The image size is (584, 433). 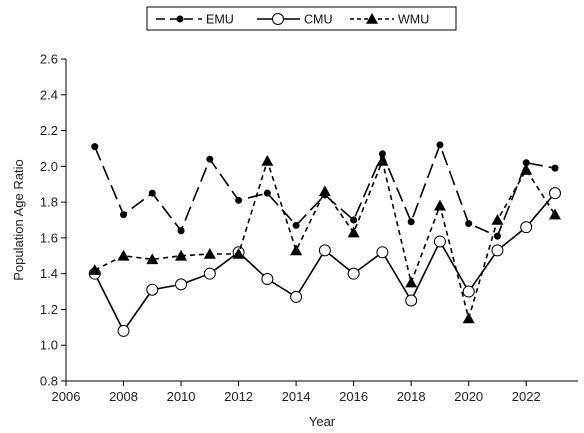 I want to click on legend-marker-emu, so click(x=180, y=19).